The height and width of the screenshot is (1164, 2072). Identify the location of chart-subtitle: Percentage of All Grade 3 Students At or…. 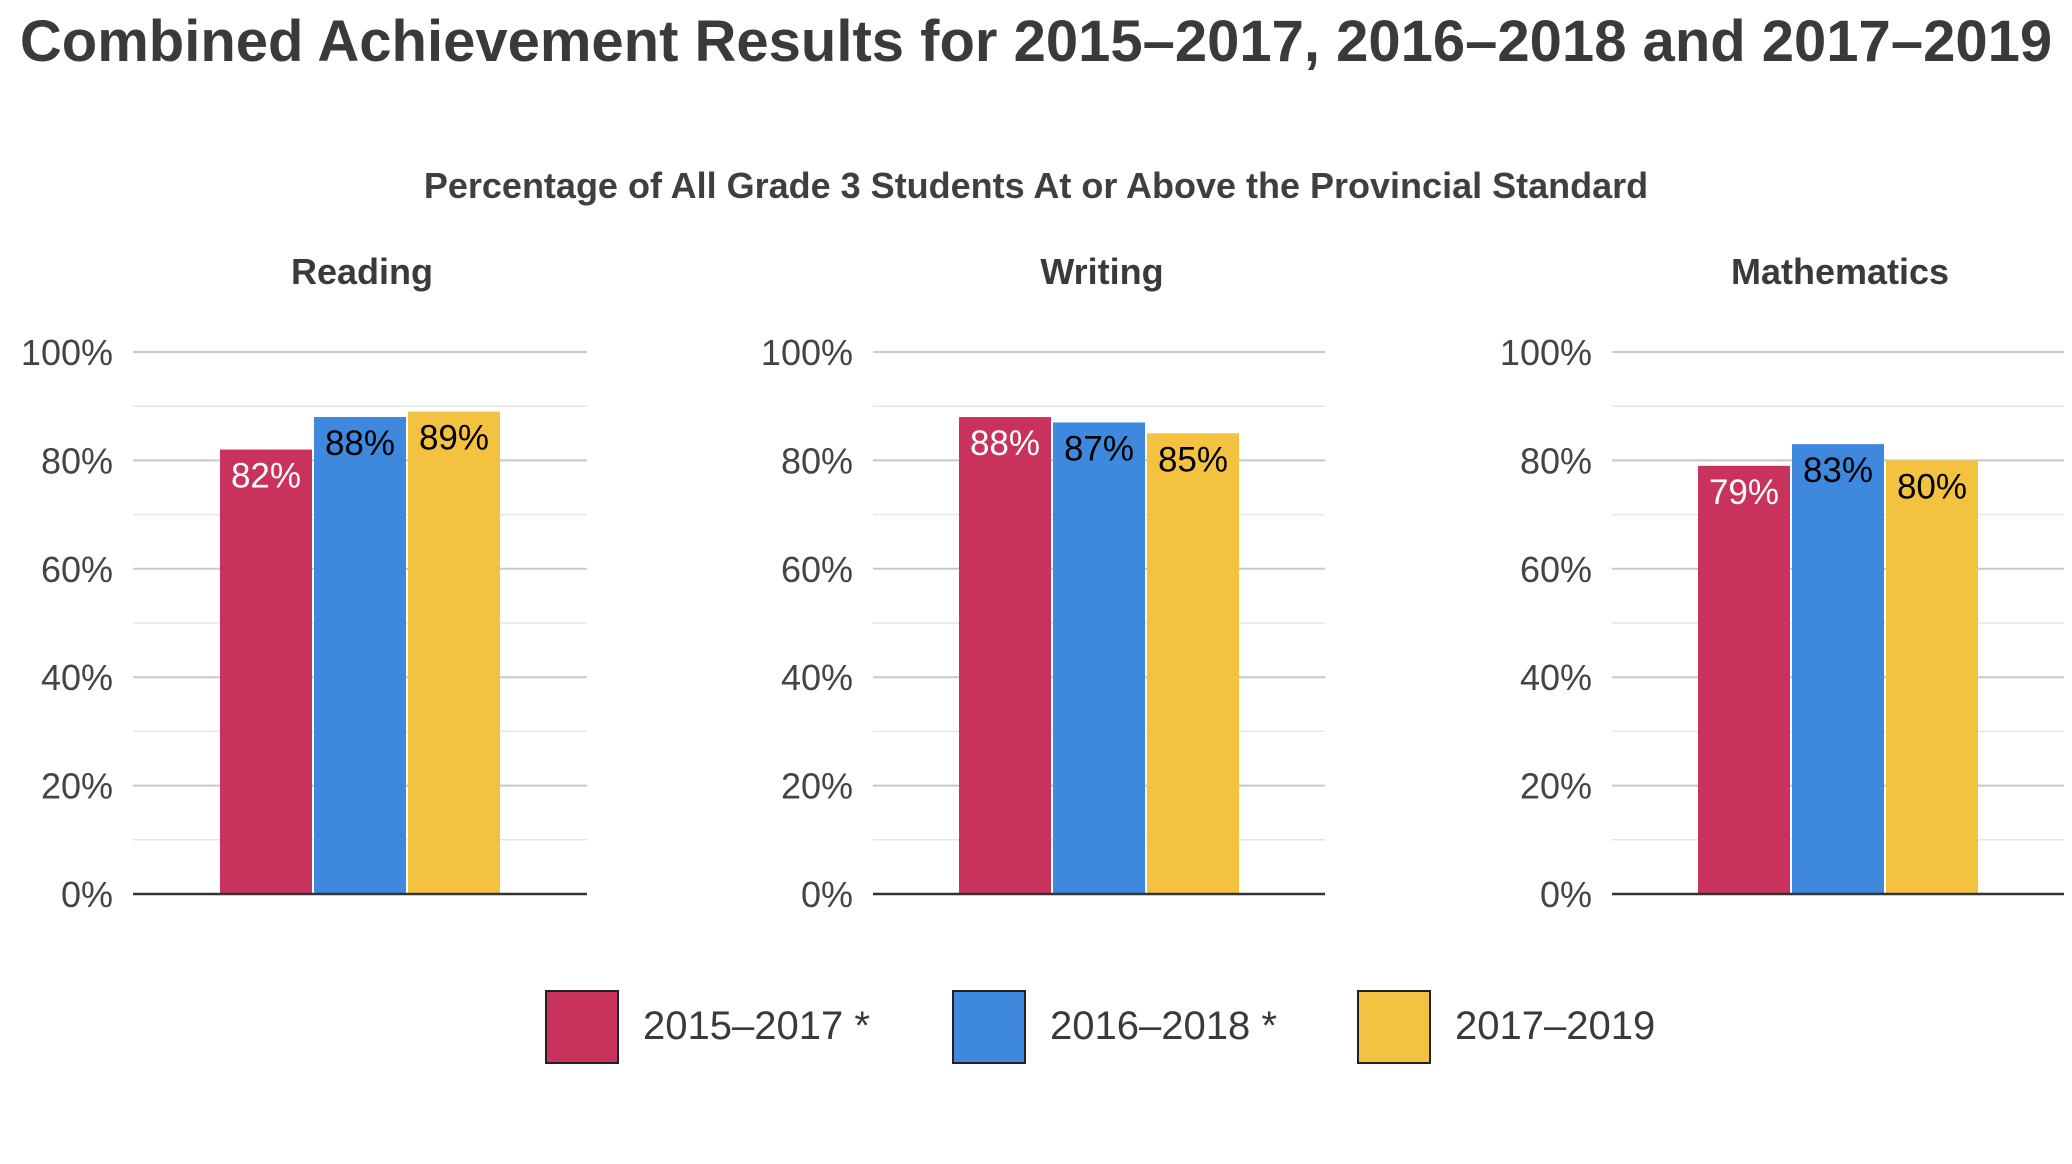
(1036, 185).